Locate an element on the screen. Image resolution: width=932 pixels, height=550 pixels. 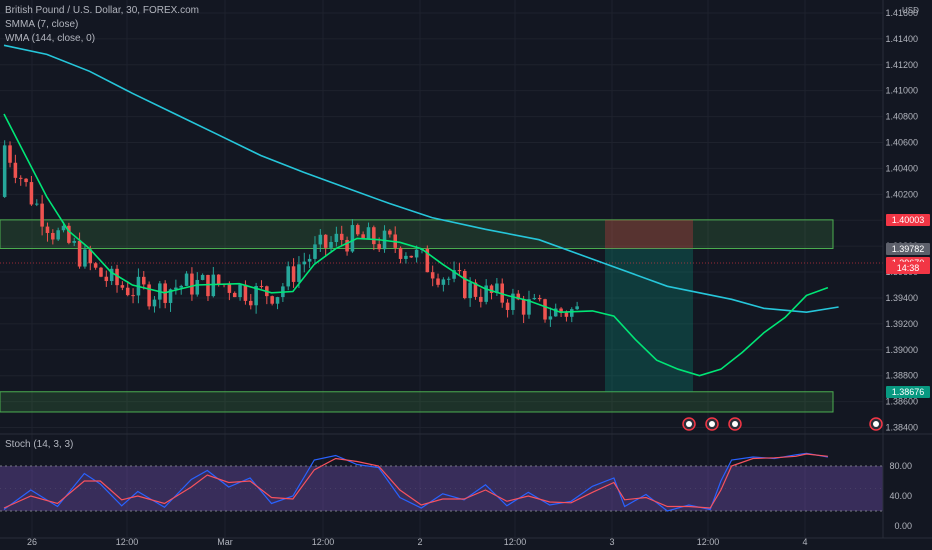
price-tick-label: 1.41000 is located at coordinates (901, 91).